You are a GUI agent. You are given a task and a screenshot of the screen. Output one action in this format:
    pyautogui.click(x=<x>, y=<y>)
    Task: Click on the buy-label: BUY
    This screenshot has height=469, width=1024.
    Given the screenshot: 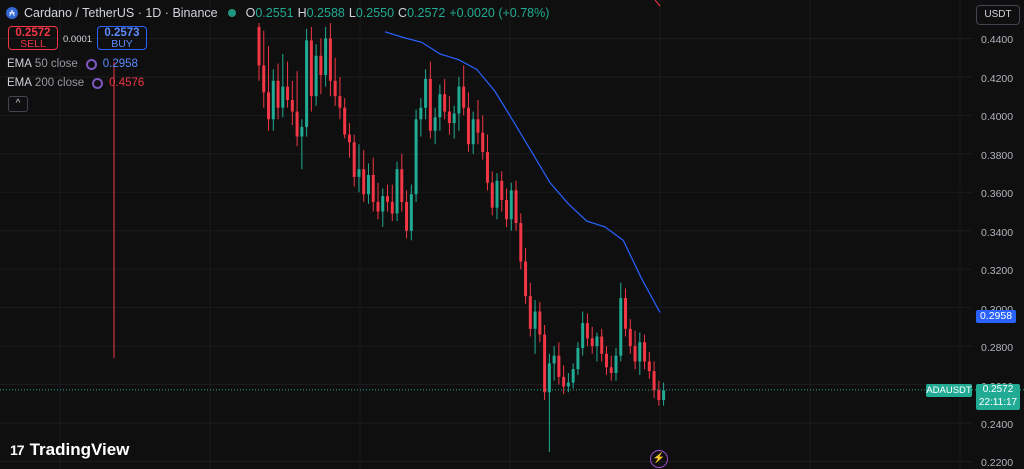 What is the action you would take?
    pyautogui.click(x=122, y=44)
    